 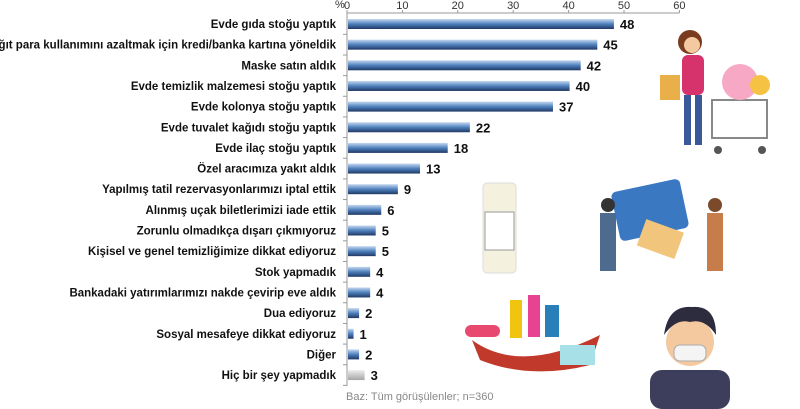 I want to click on category-label: Maske satın aldık, so click(x=288, y=66).